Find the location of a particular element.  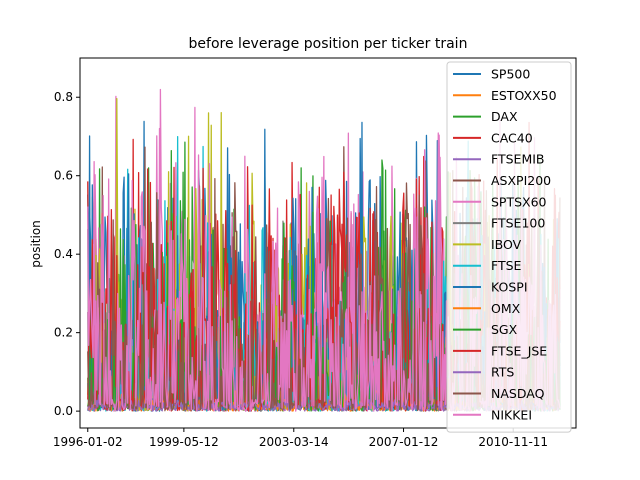

y-axis-label: position is located at coordinates (36, 244).